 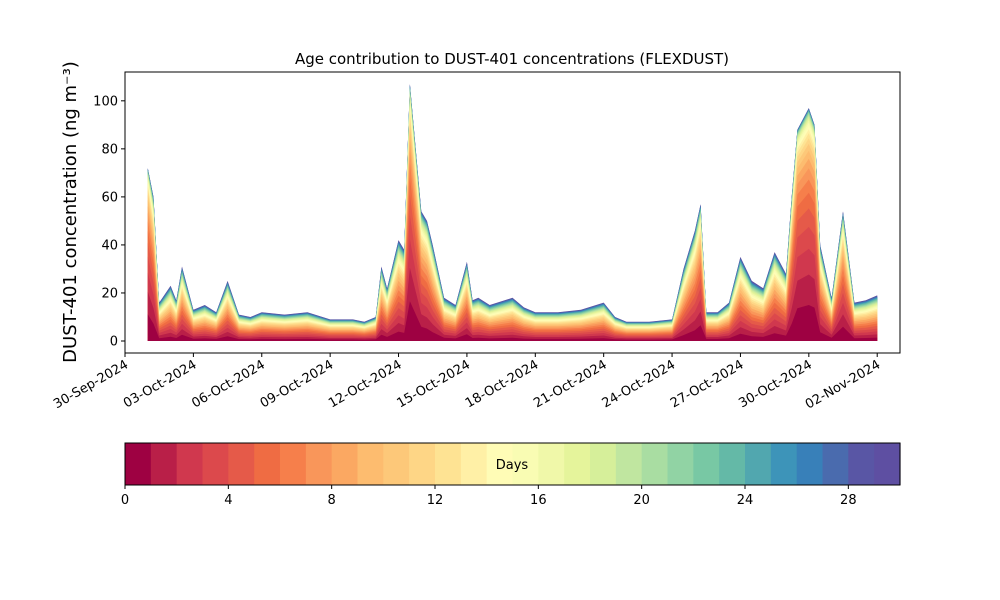 What do you see at coordinates (848, 500) in the screenshot?
I see `colorbar-tick-label: 28` at bounding box center [848, 500].